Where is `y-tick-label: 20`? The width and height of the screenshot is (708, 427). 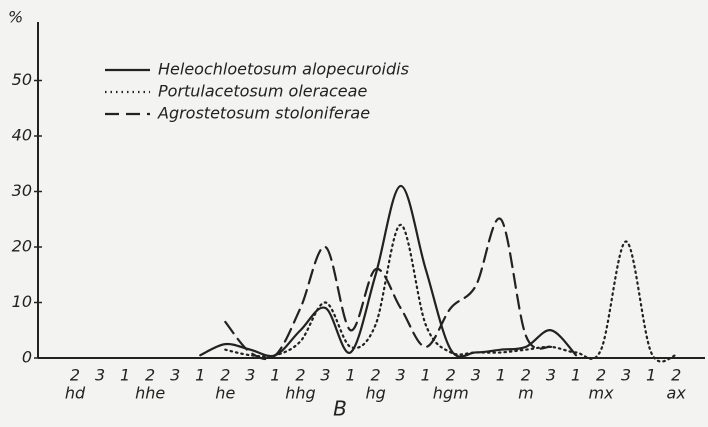
y-tick-label: 20 is located at coordinates (22, 246).